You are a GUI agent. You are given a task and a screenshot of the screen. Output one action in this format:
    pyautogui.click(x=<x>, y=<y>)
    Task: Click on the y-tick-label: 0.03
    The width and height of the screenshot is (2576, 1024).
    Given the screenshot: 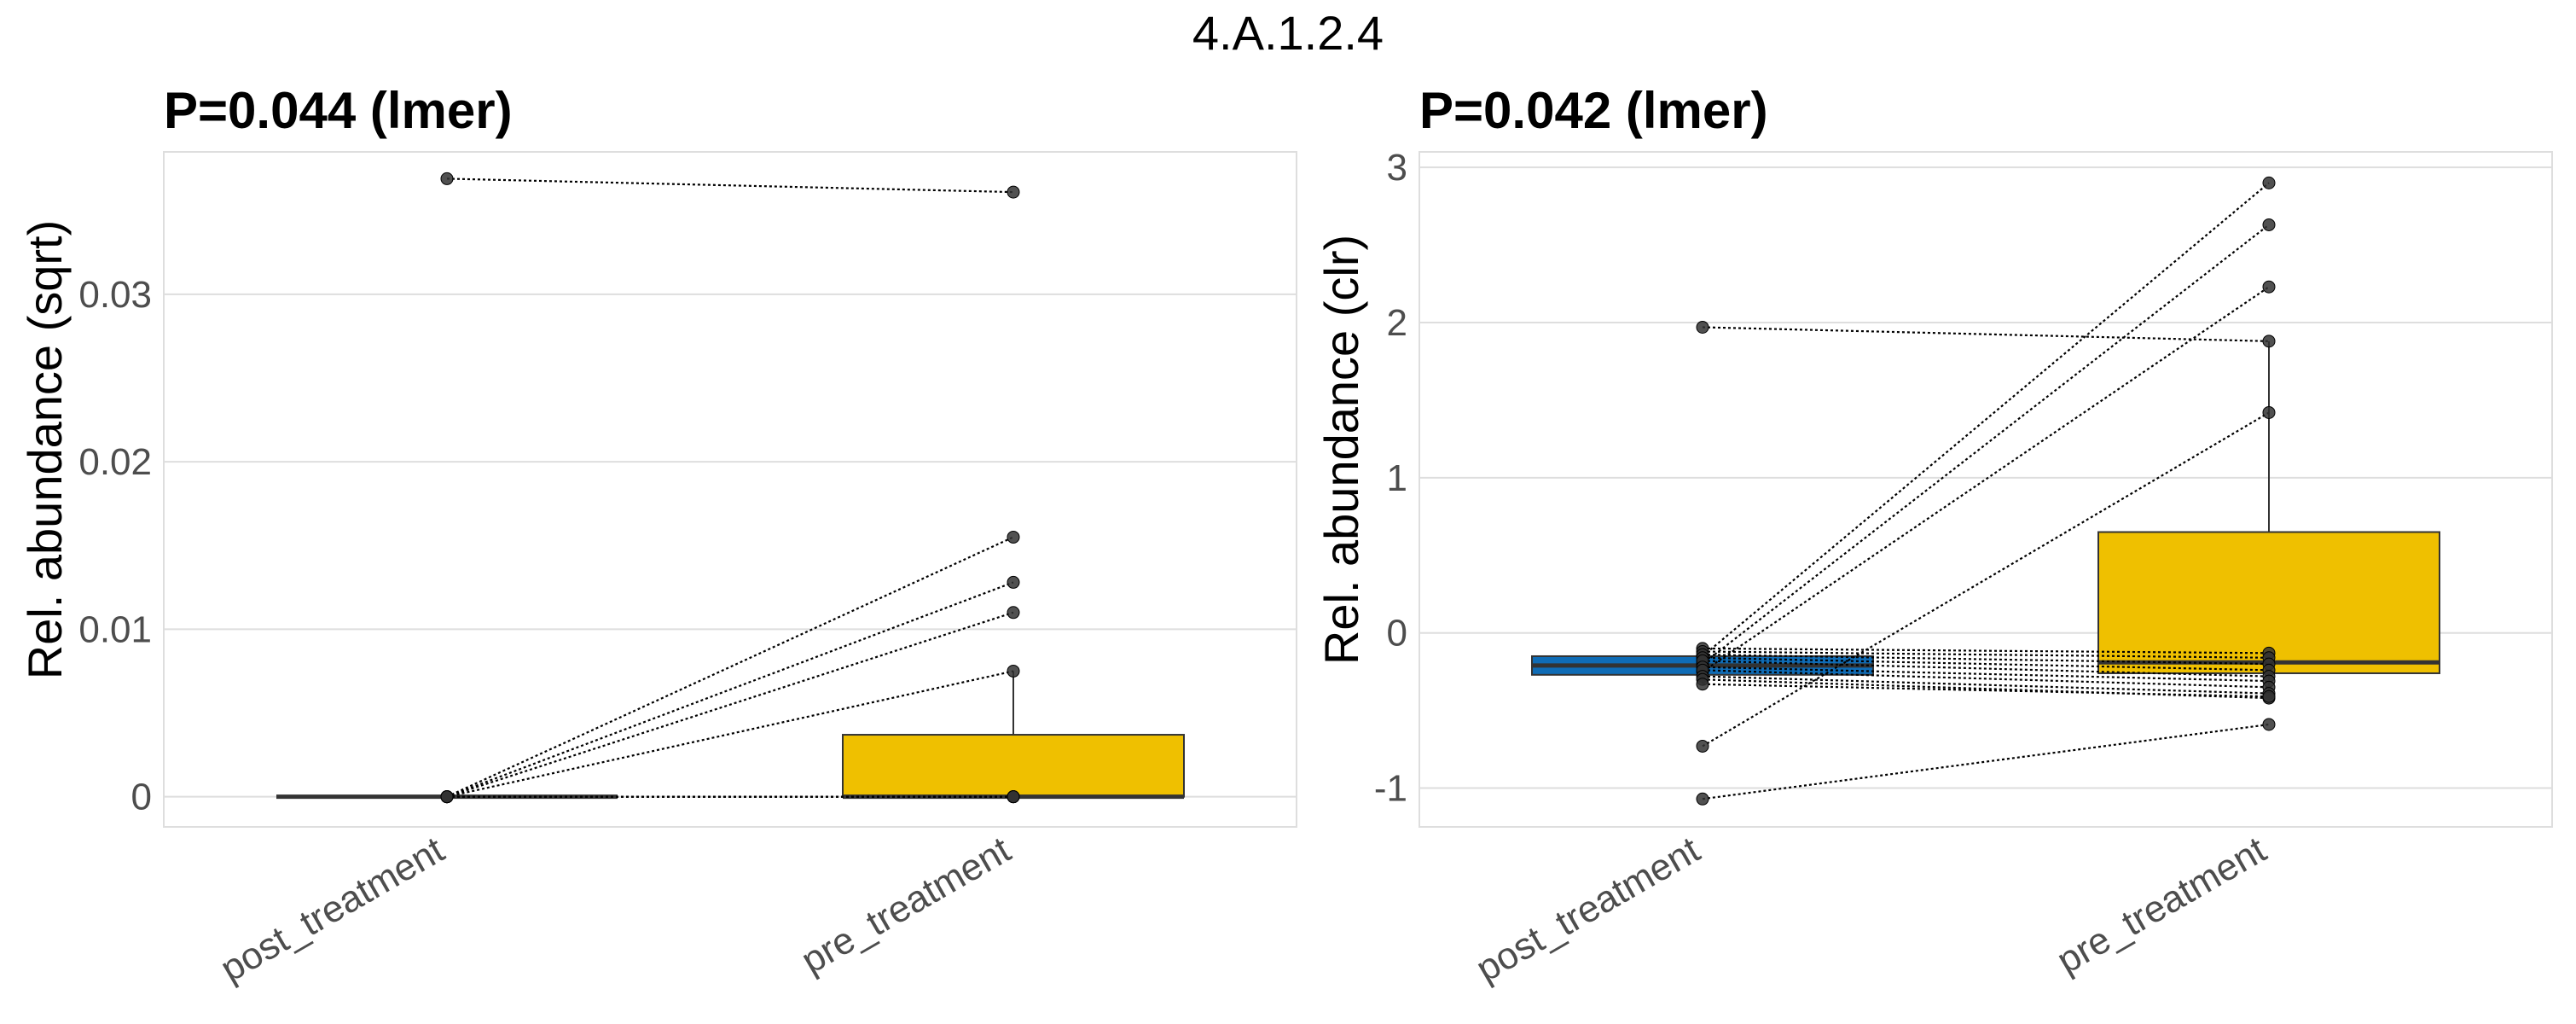 What is the action you would take?
    pyautogui.click(x=115, y=295)
    